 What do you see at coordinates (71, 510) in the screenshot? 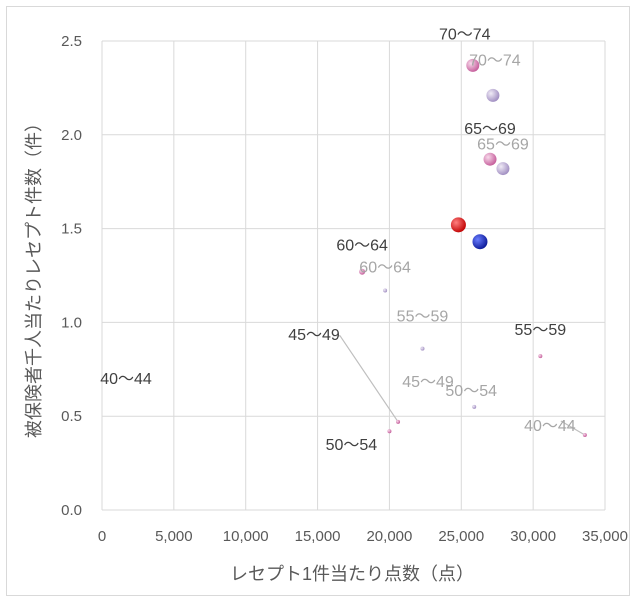
I see `y-tick-label: 0.0` at bounding box center [71, 510].